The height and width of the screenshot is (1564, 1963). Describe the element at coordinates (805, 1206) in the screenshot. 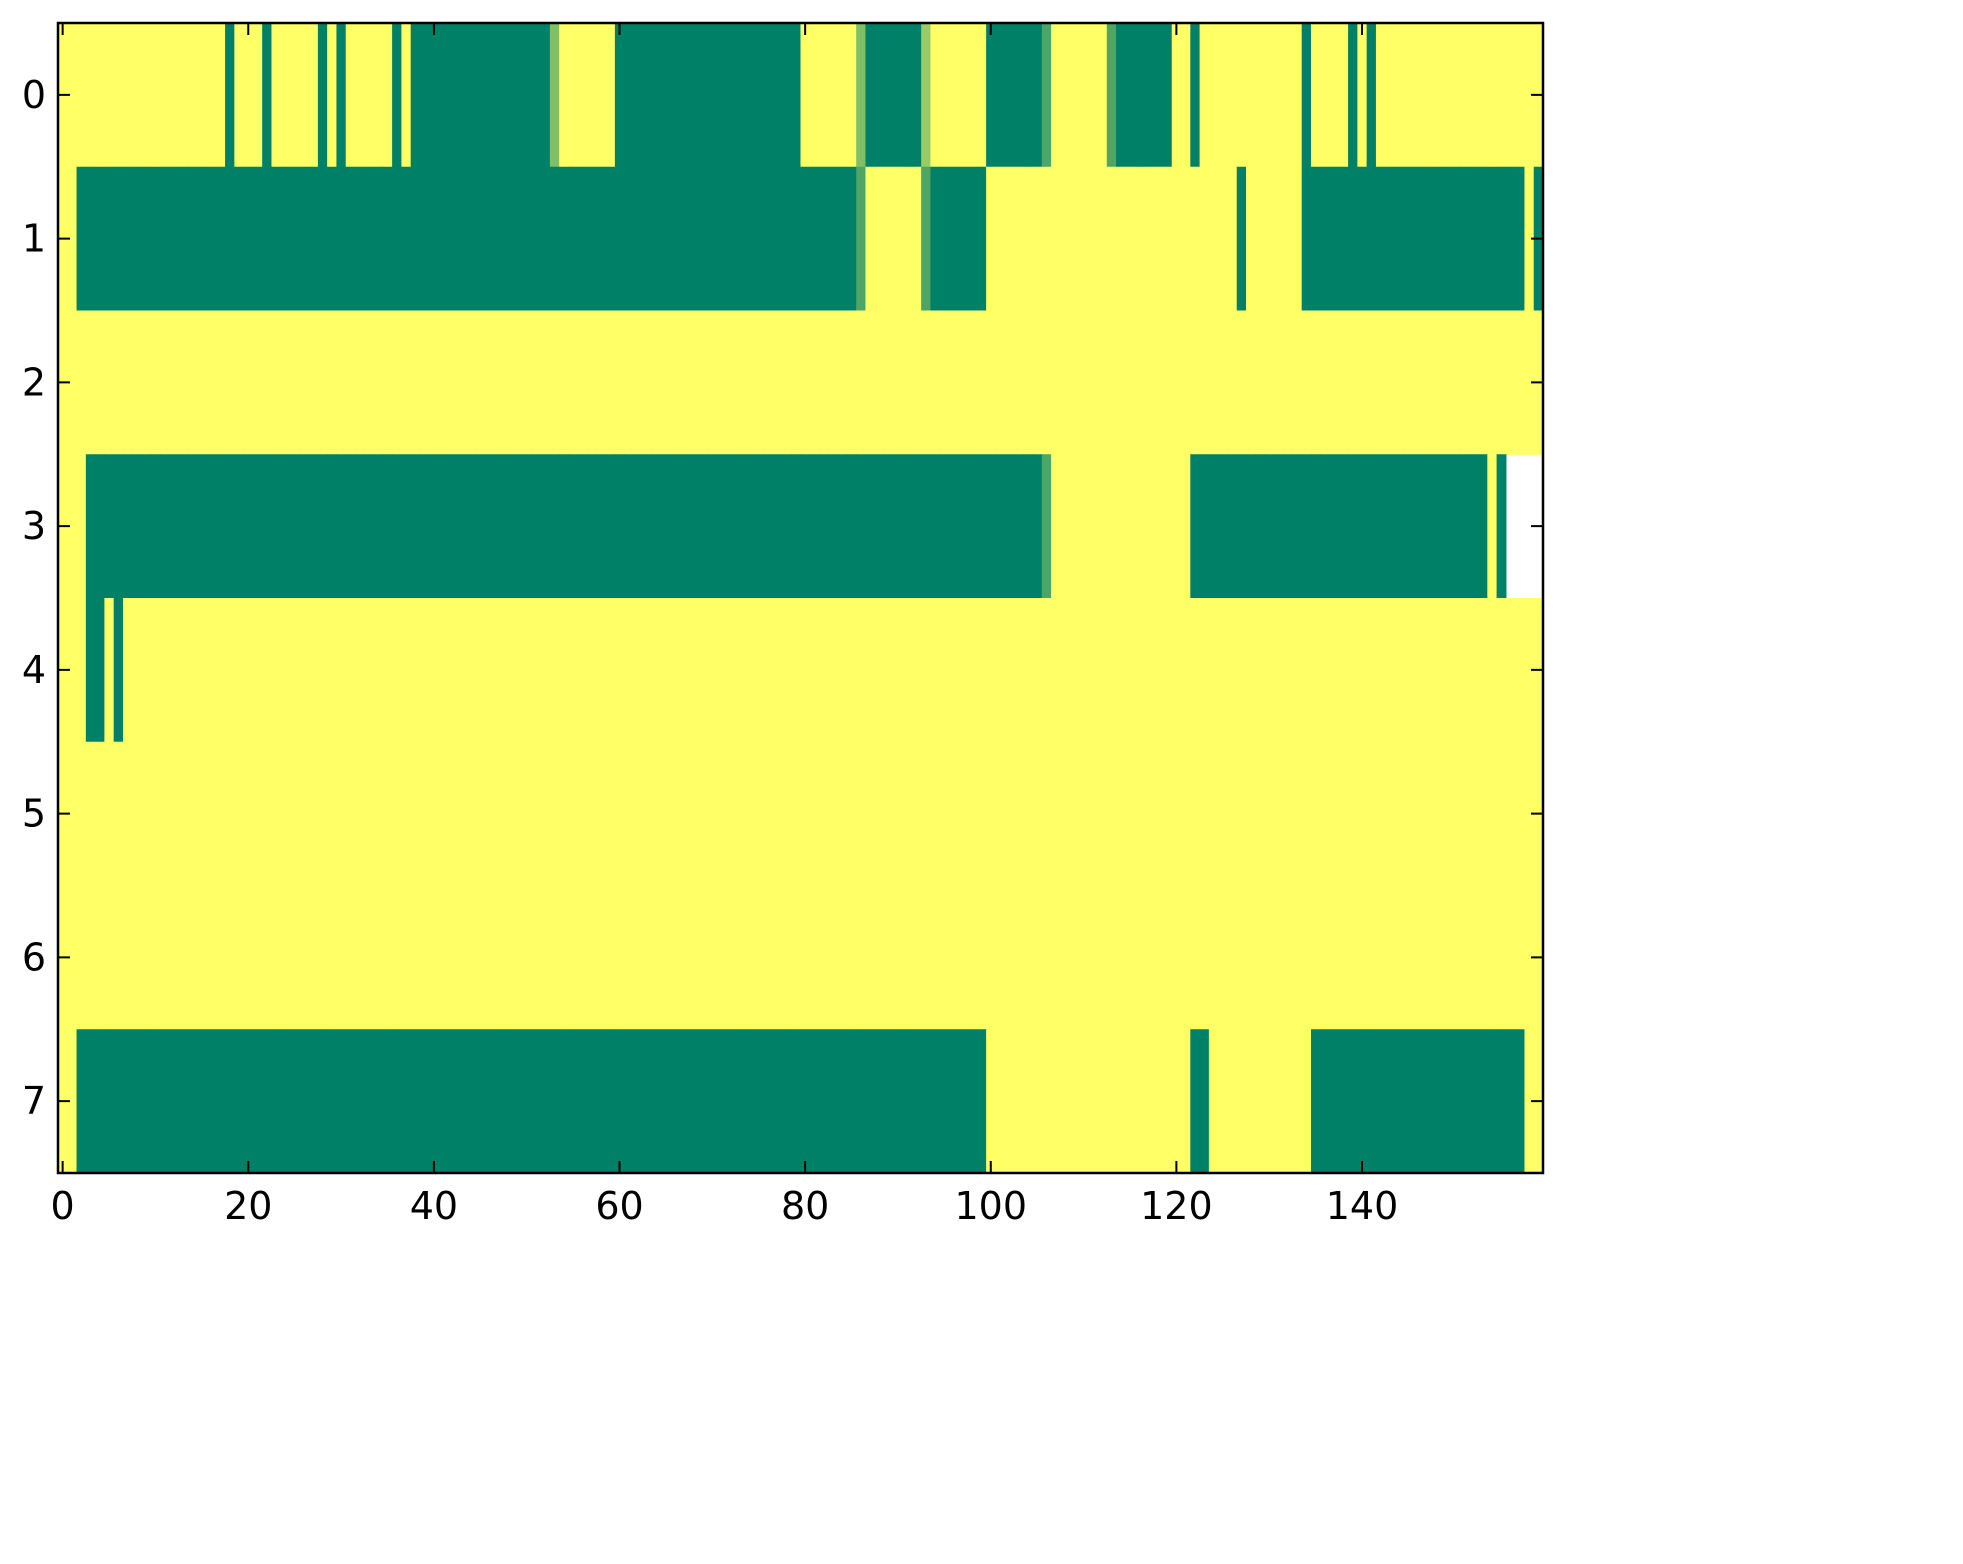

I see `x-tick-label: 80` at that location.